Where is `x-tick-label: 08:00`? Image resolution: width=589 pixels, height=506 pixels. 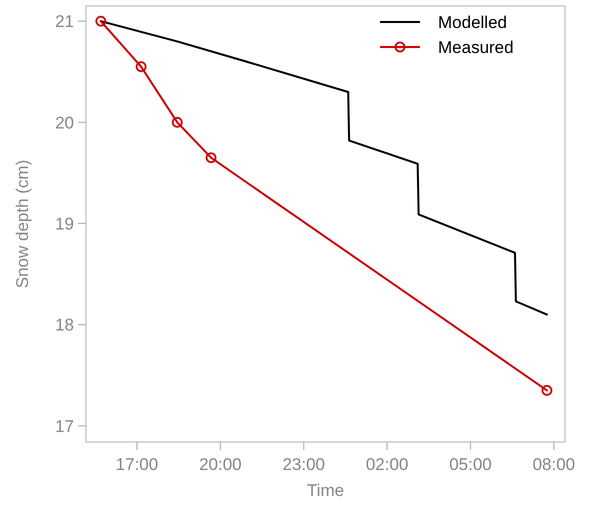
x-tick-label: 08:00 is located at coordinates (554, 464).